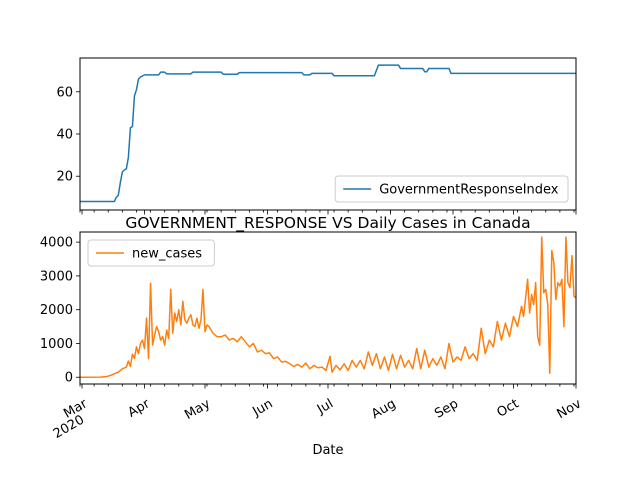 Image resolution: width=640 pixels, height=480 pixels. Describe the element at coordinates (508, 408) in the screenshot. I see `x-tick-label: Oct` at that location.